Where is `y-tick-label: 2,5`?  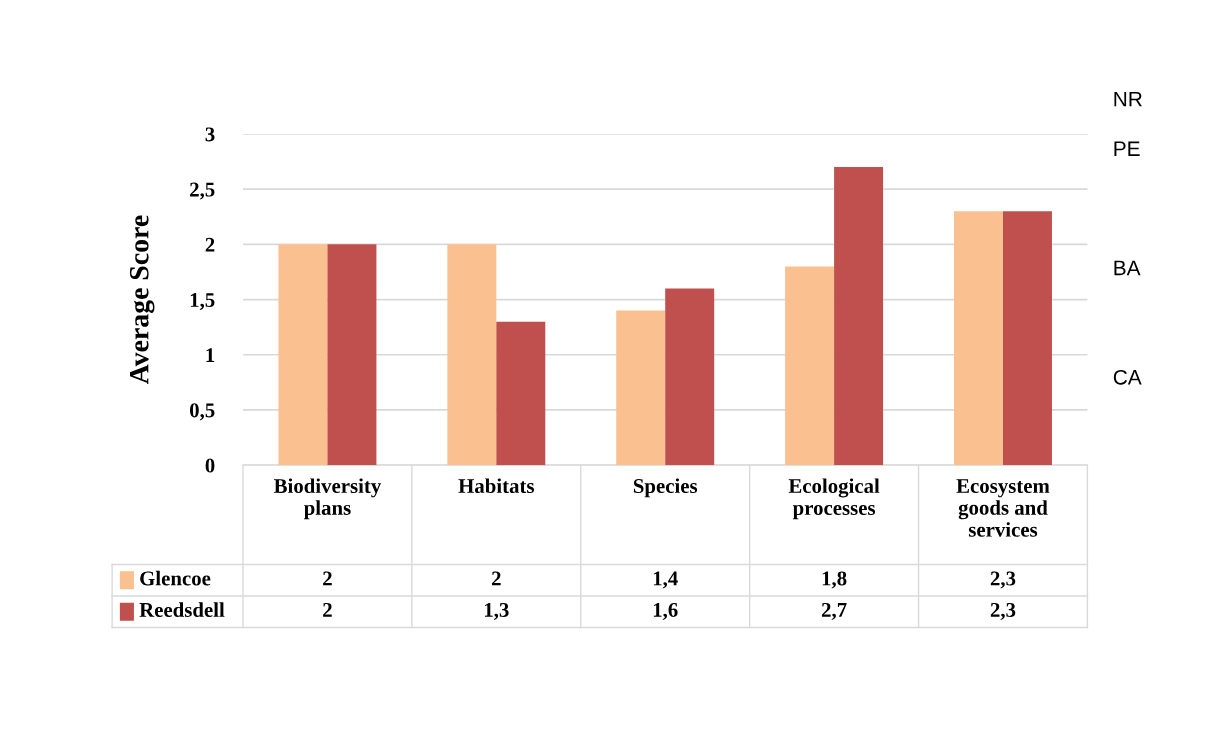
y-tick-label: 2,5 is located at coordinates (202, 191).